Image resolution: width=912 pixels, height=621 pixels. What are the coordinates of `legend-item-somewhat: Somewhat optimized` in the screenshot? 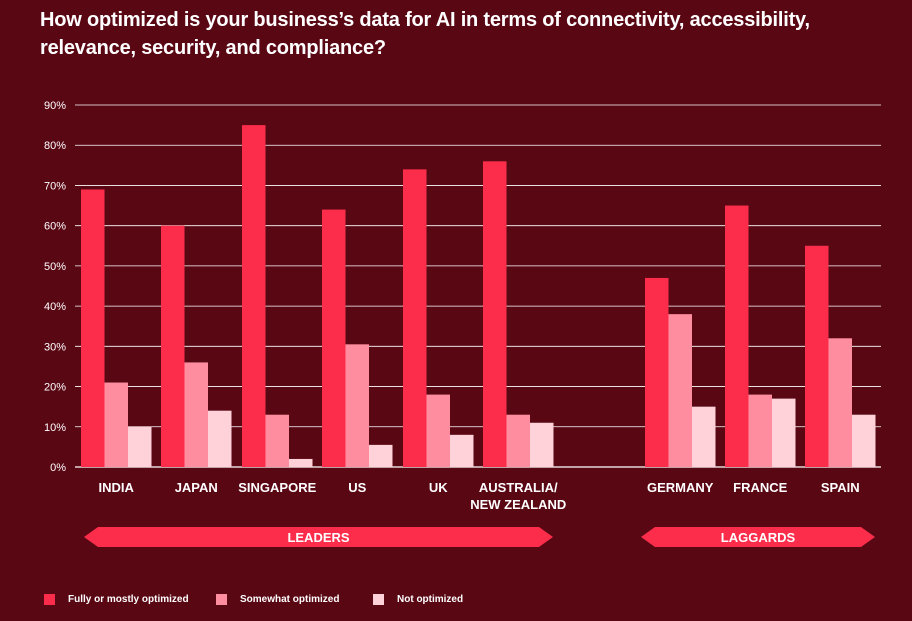 It's located at (277, 599).